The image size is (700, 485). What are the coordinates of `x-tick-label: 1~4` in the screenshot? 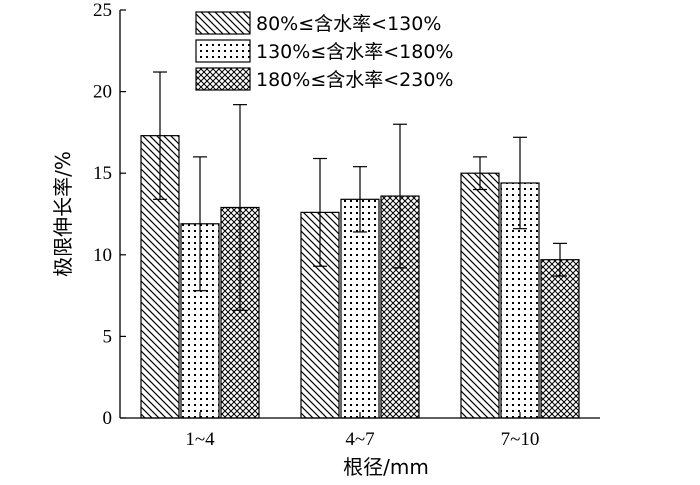 It's located at (200, 439).